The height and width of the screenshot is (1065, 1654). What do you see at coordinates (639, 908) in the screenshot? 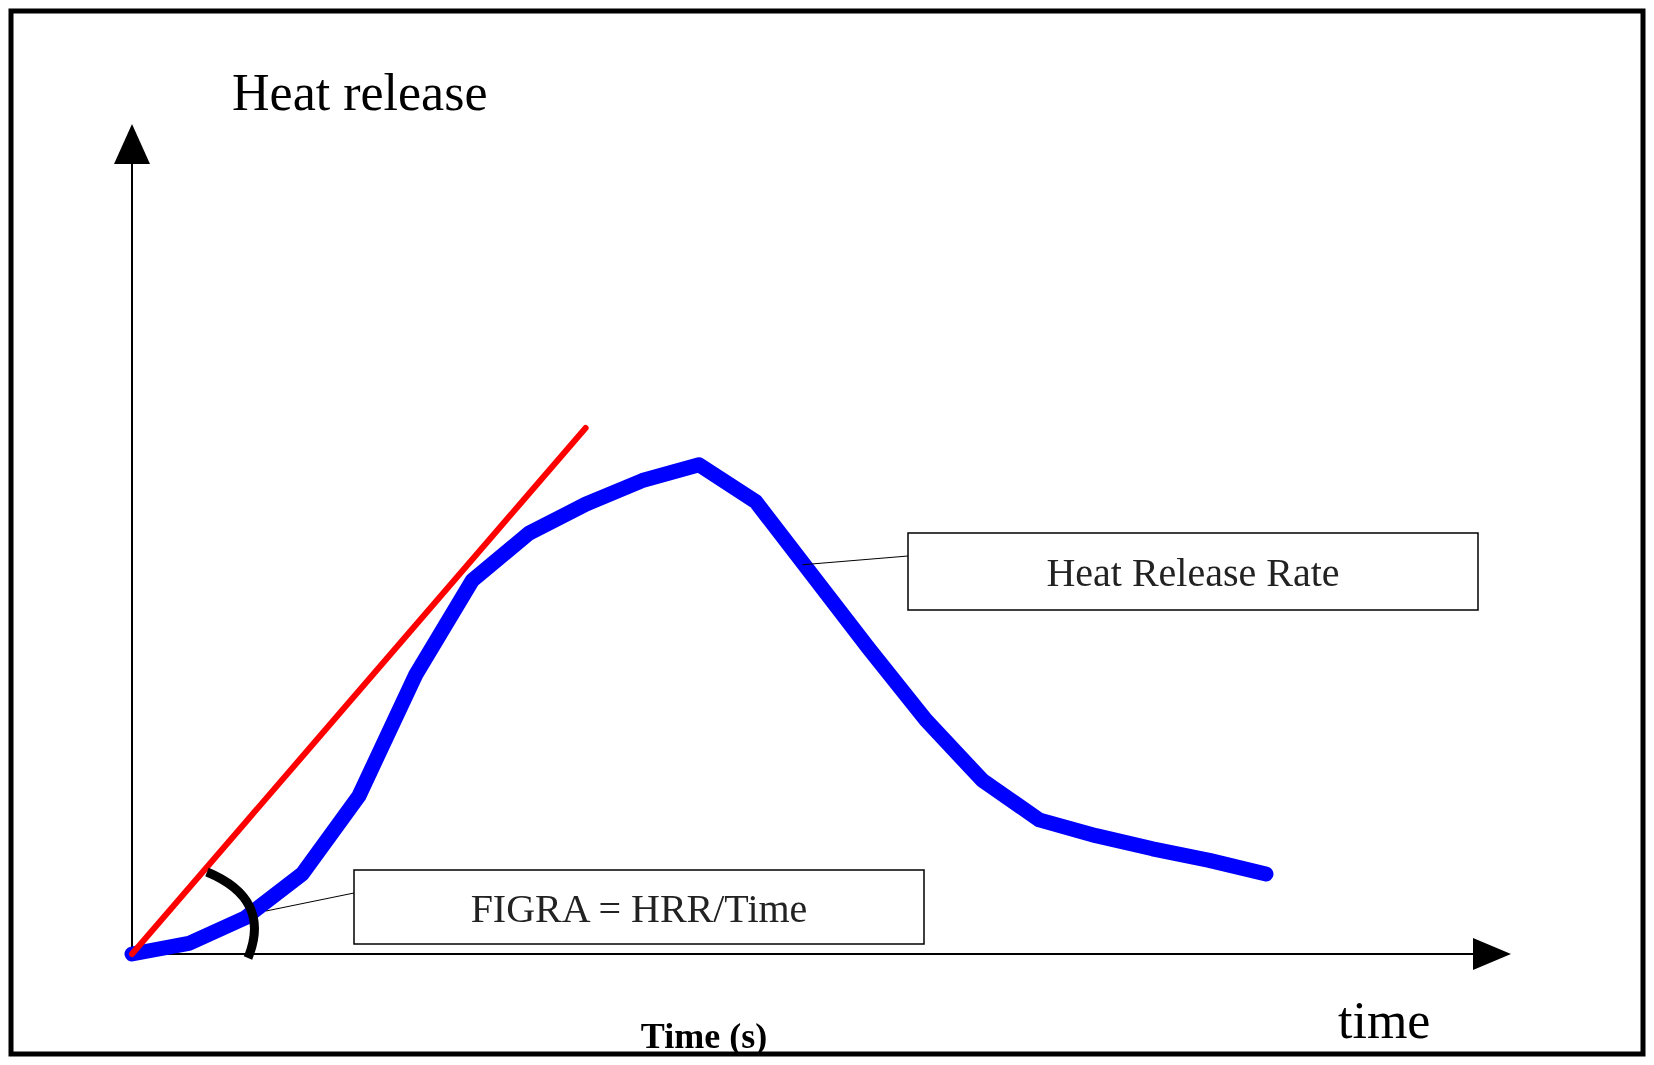
I see `annotation: FIGRA = HRR/Time` at bounding box center [639, 908].